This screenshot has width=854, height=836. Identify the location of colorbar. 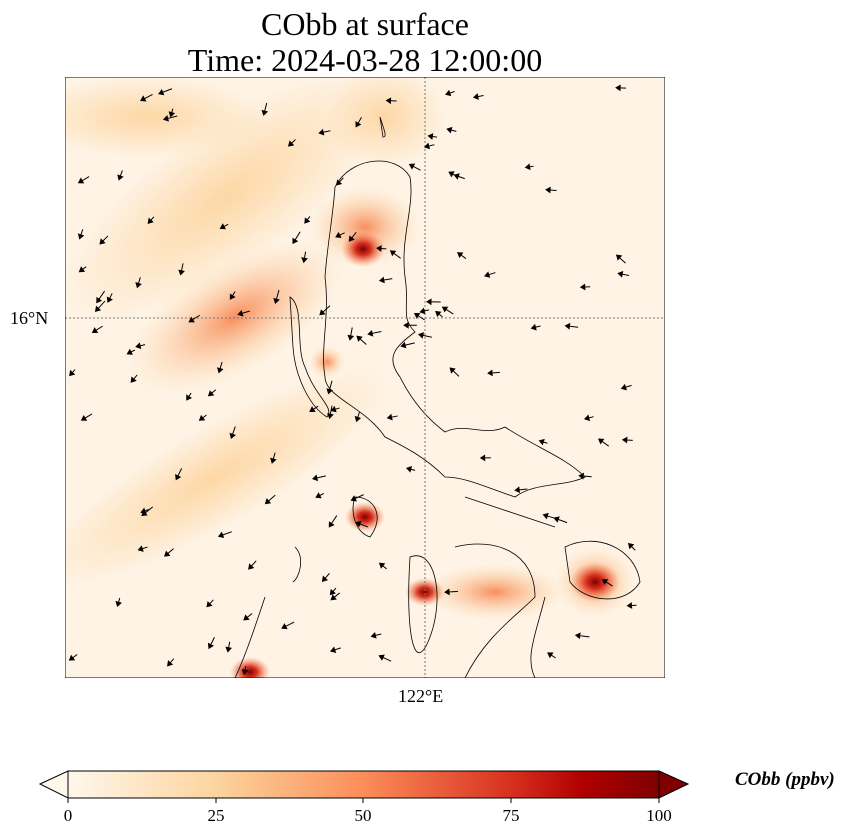
(364, 786).